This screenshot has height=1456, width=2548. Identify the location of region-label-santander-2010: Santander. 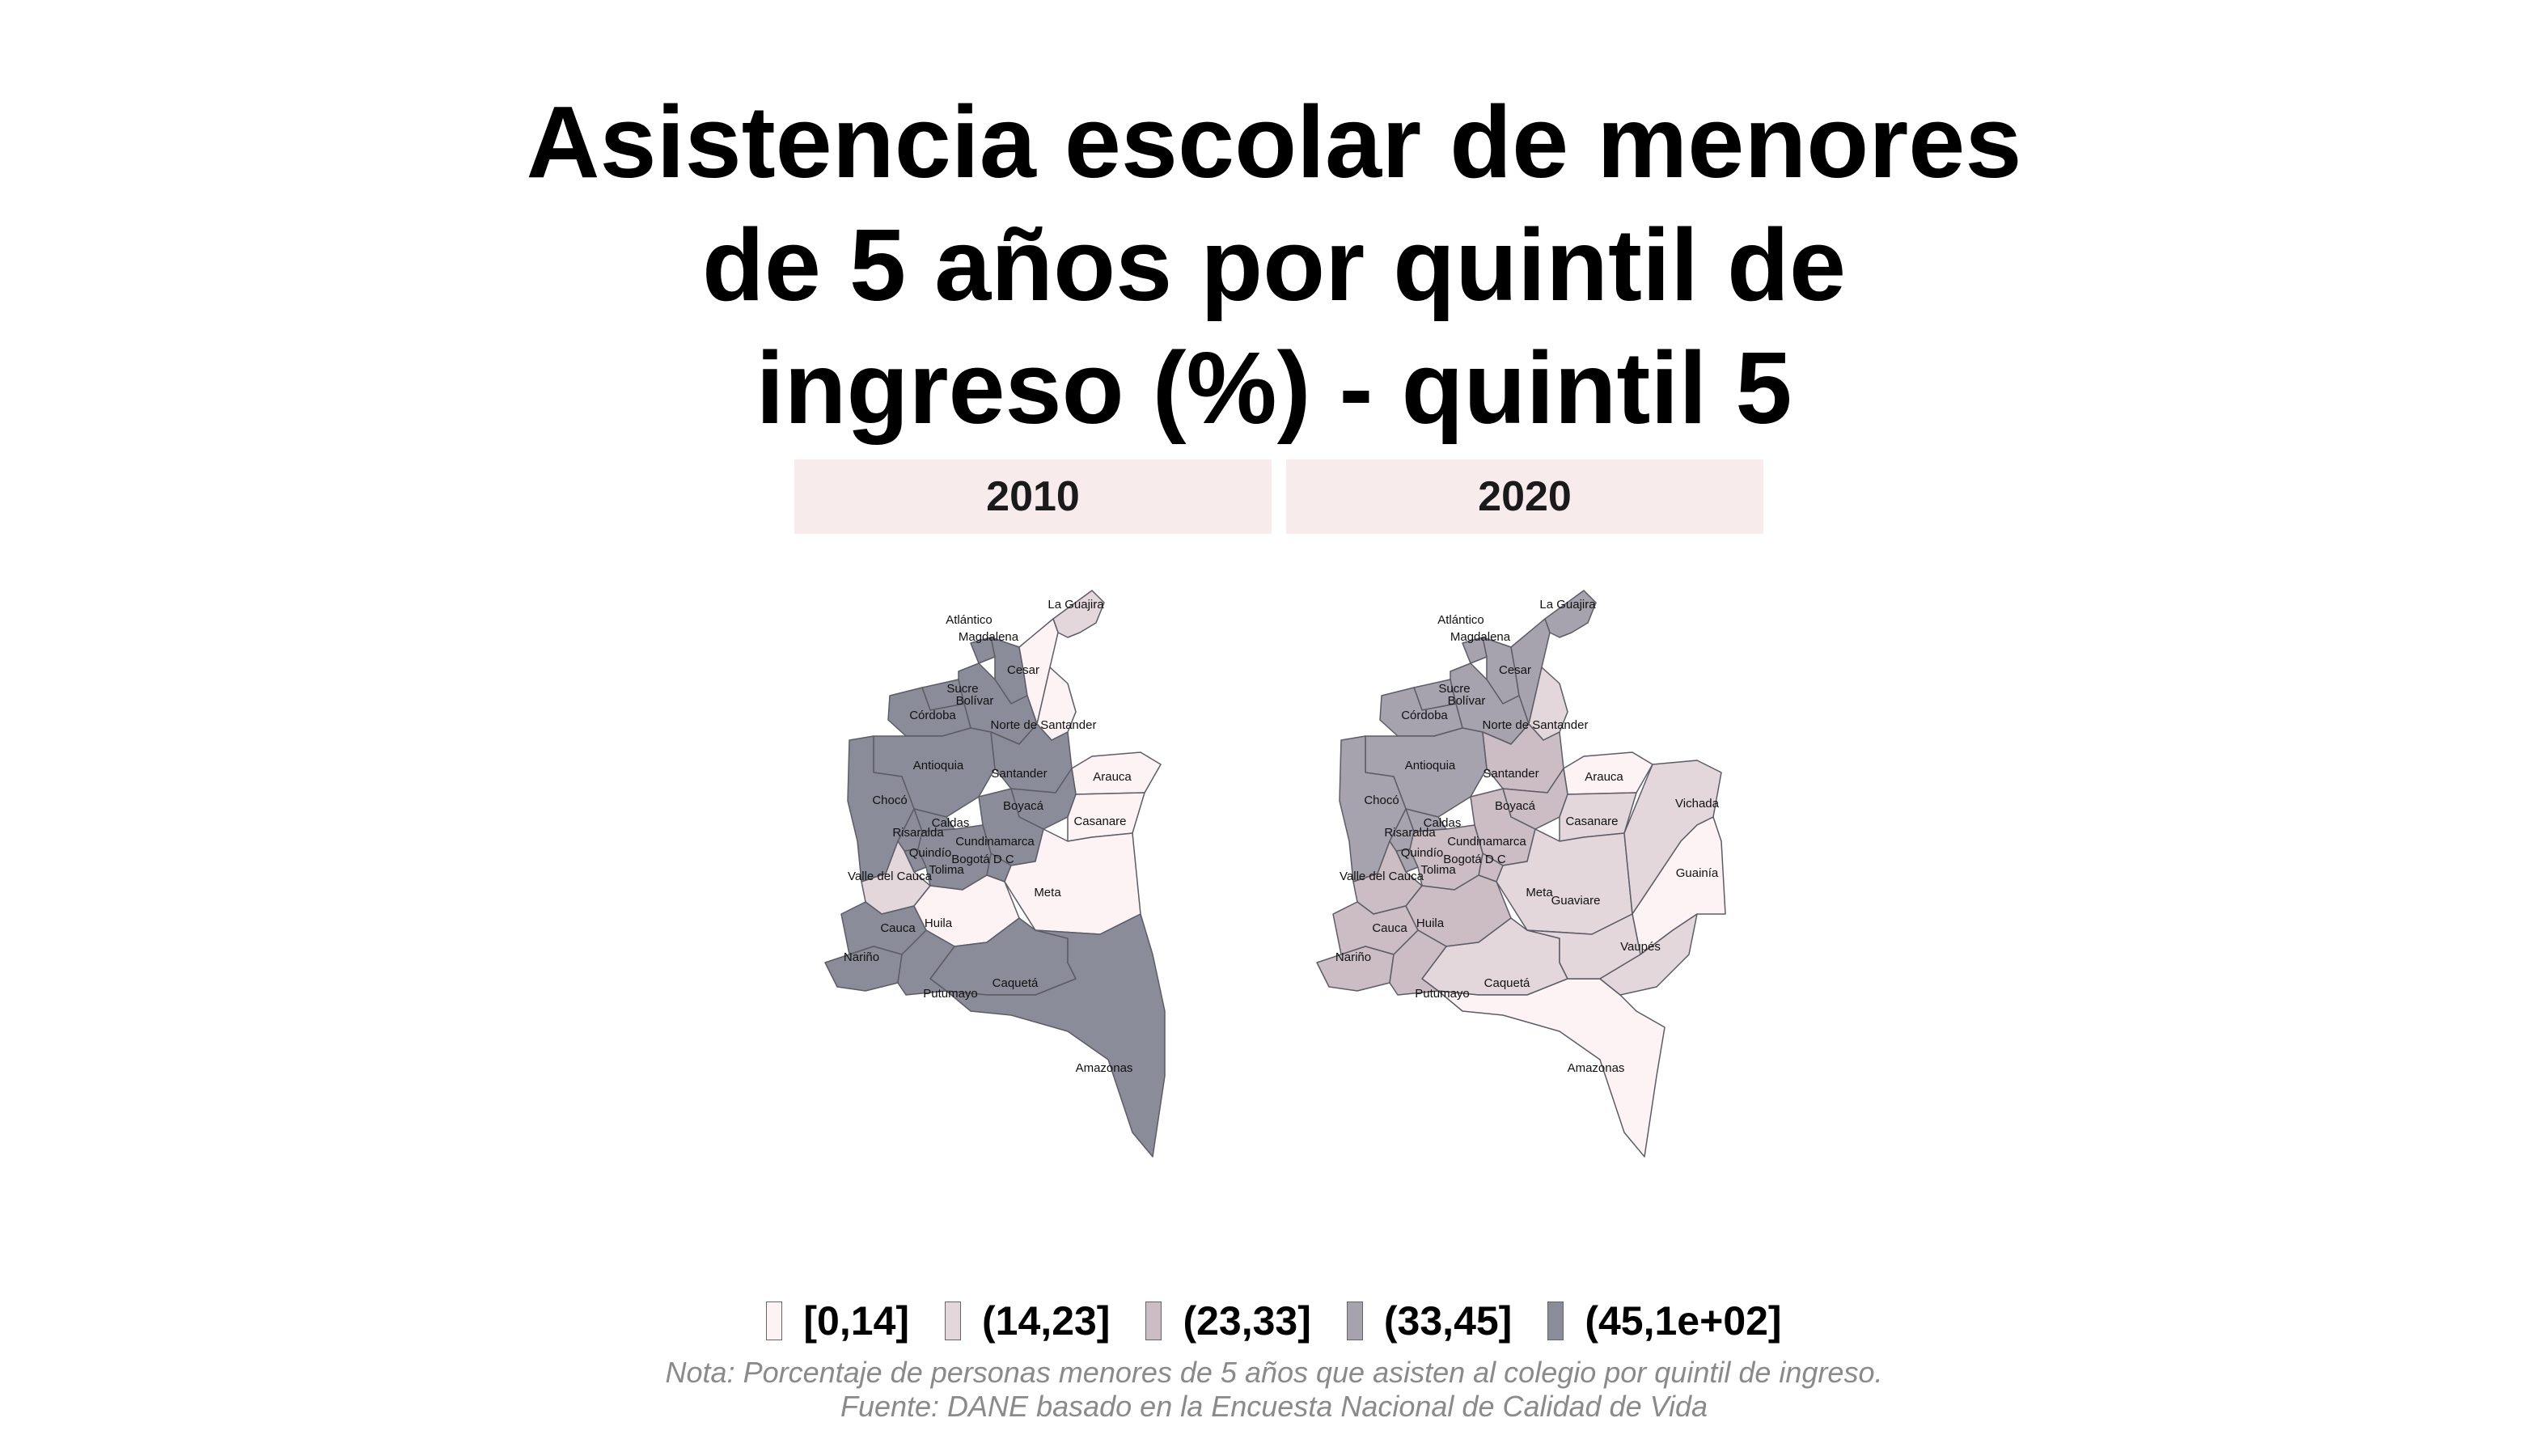
(1019, 774).